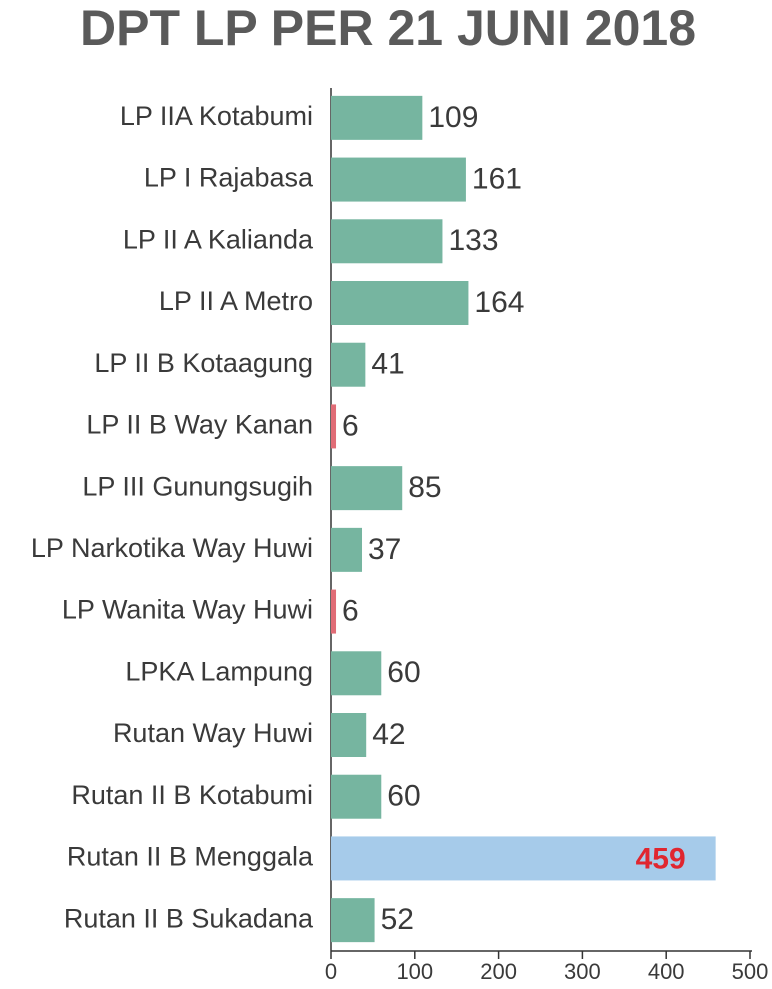  I want to click on category-label: Rutan II B Kotabumi, so click(192, 795).